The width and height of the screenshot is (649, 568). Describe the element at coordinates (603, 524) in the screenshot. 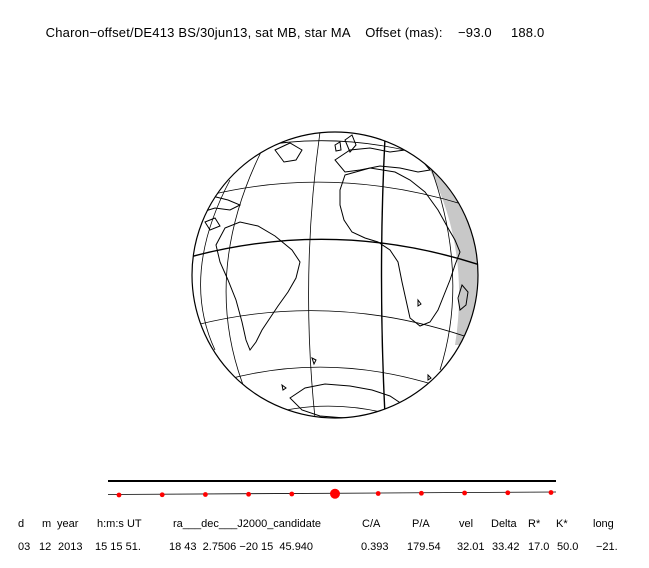

I see `table-header-long: long` at that location.